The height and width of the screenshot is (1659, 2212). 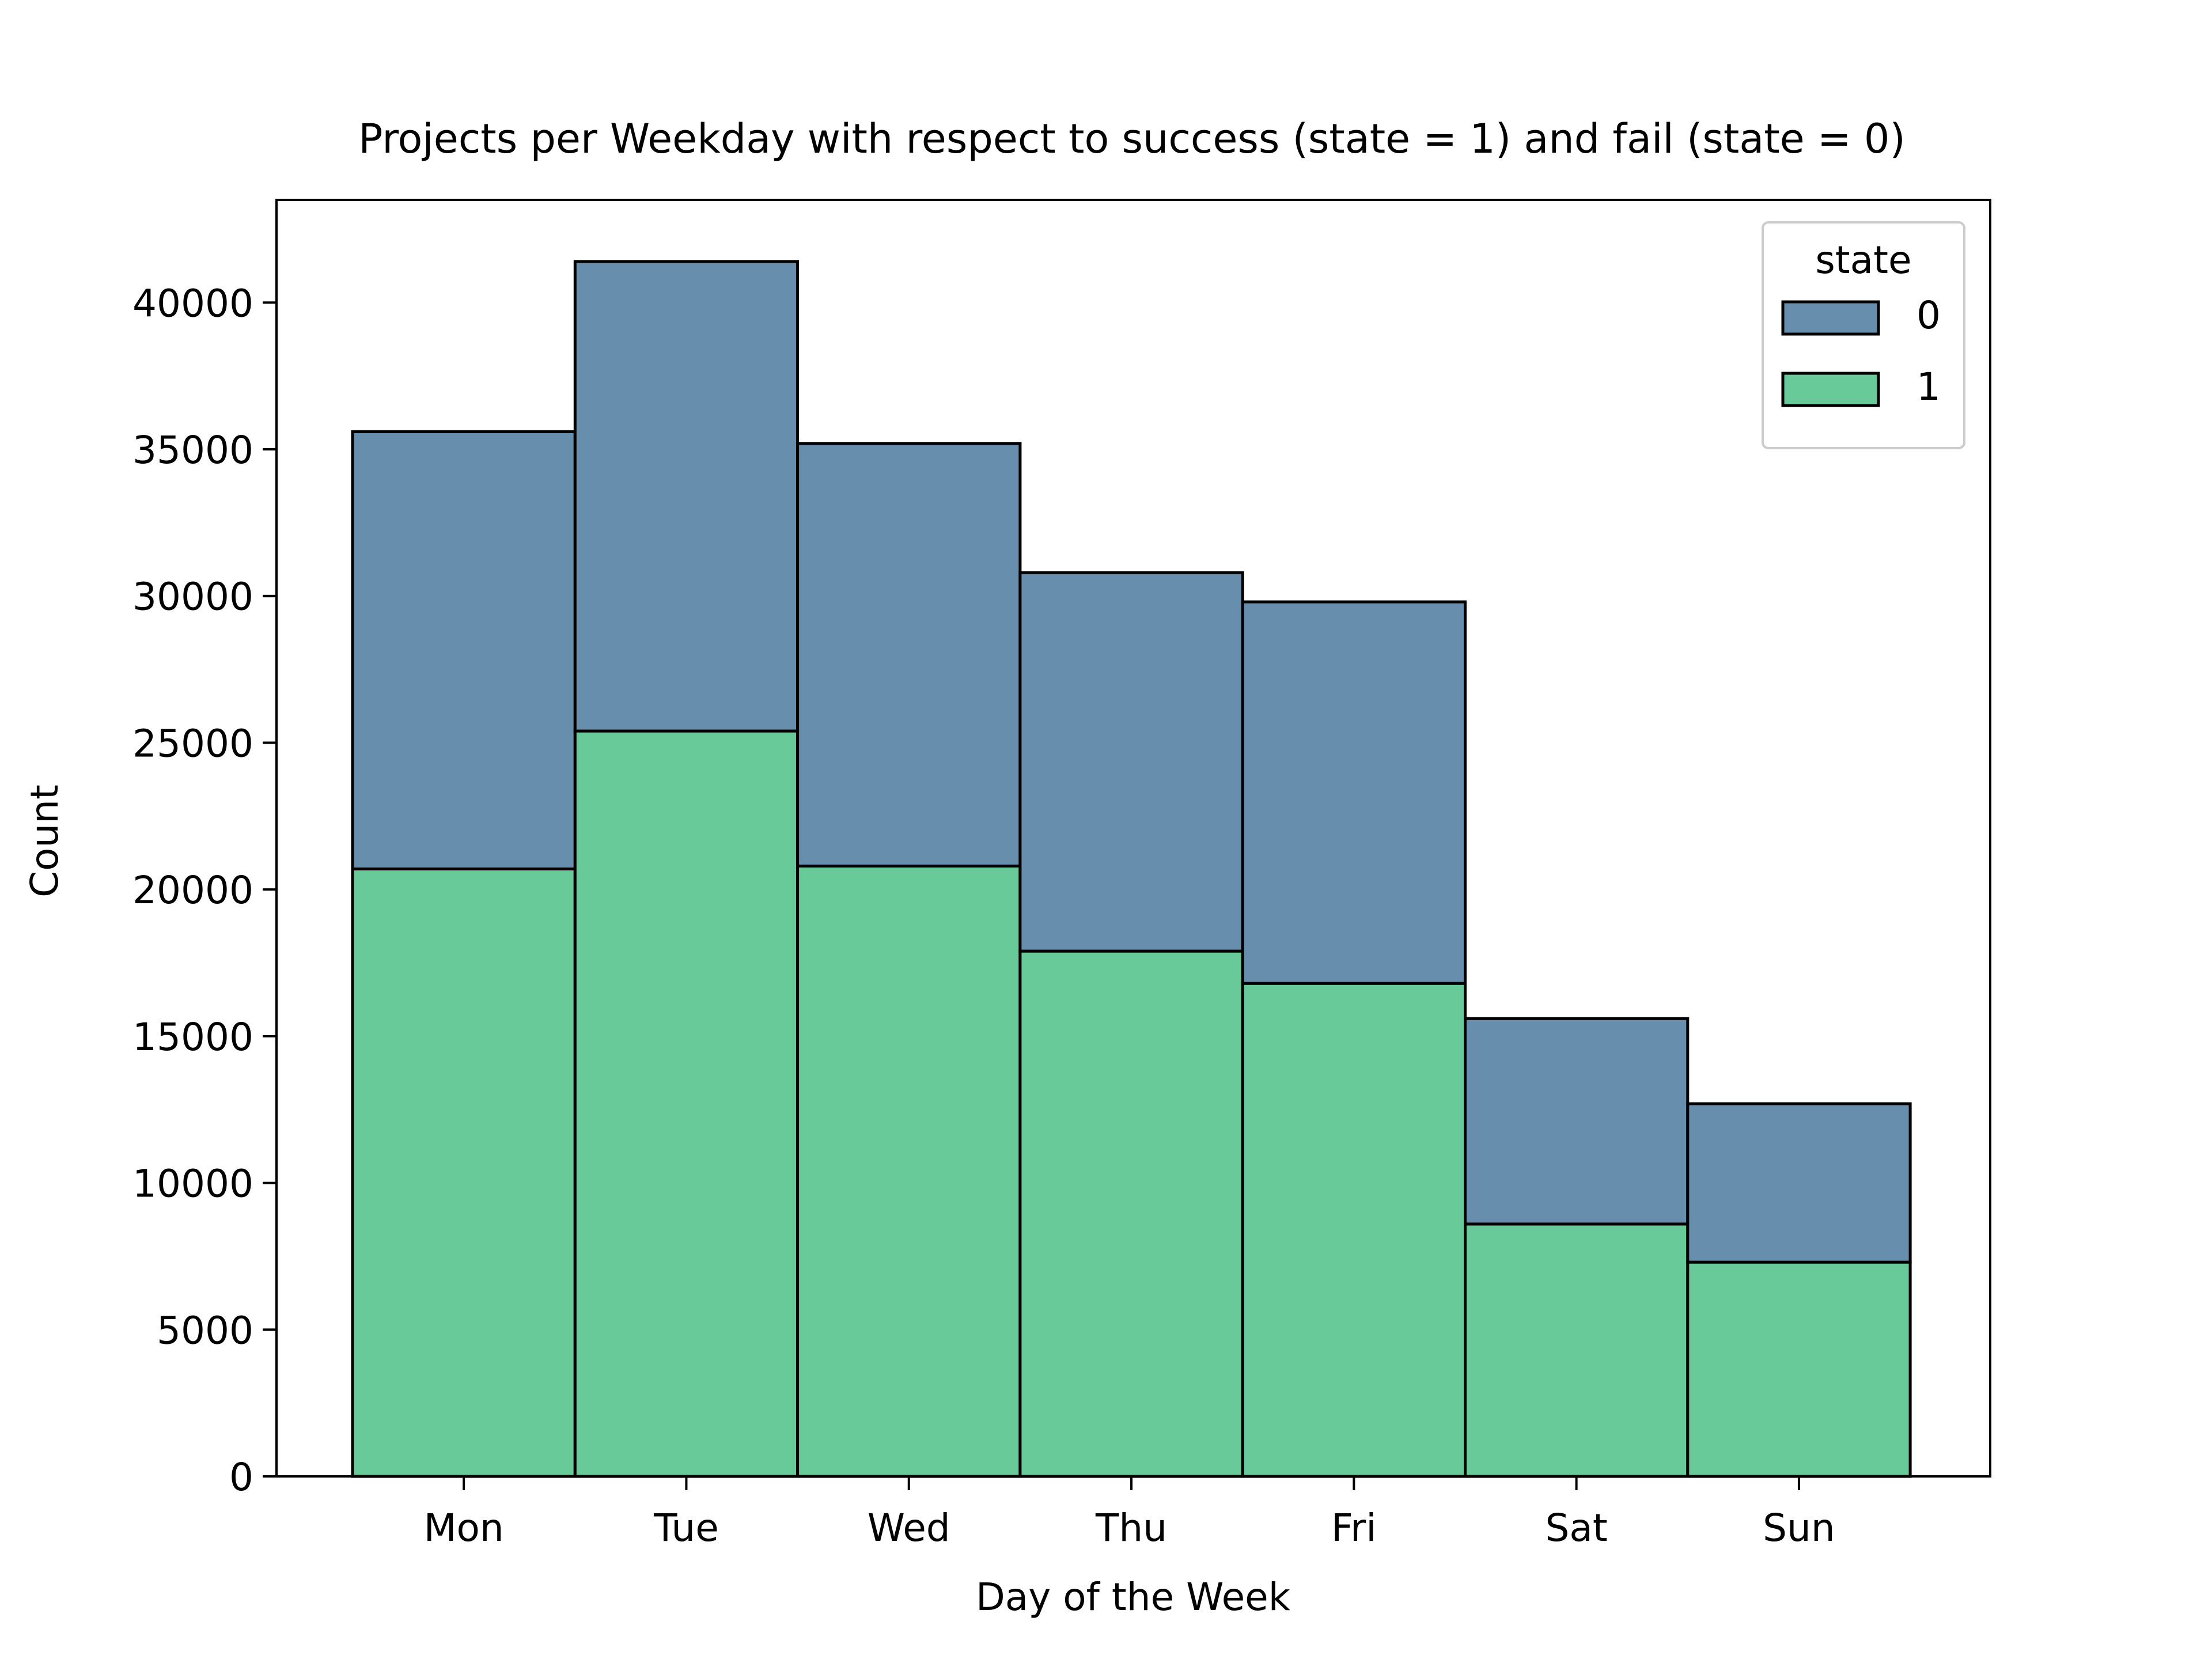 I want to click on y-tick-label: 40000, so click(x=192, y=303).